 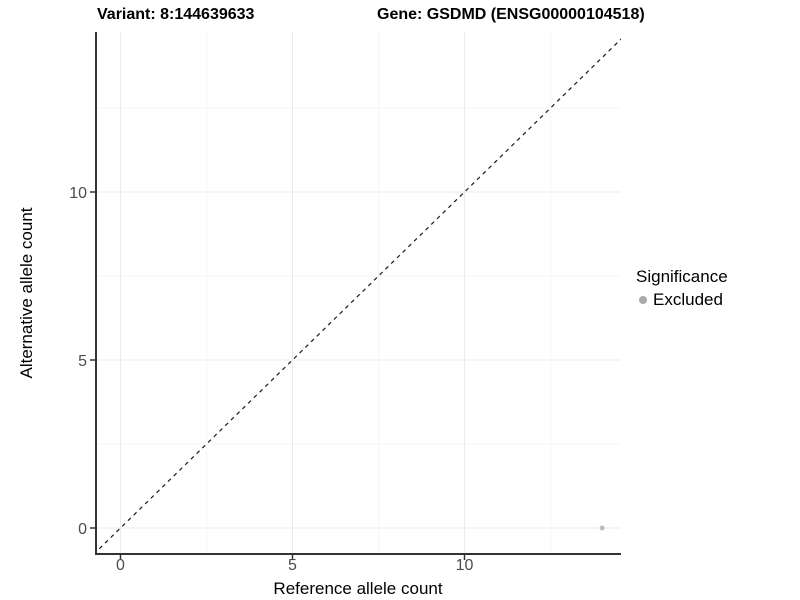 I want to click on gene-title: Gene: GSDMD (ENSG00000104518), so click(x=511, y=14).